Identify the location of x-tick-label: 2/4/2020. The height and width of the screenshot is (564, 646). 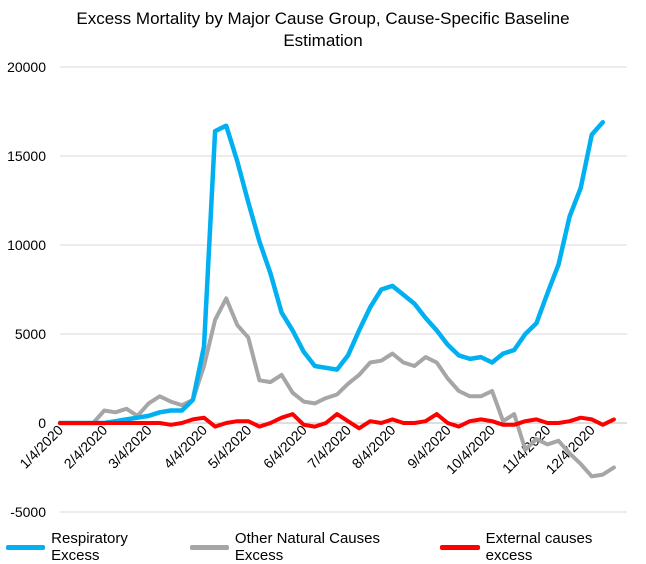
(86, 447).